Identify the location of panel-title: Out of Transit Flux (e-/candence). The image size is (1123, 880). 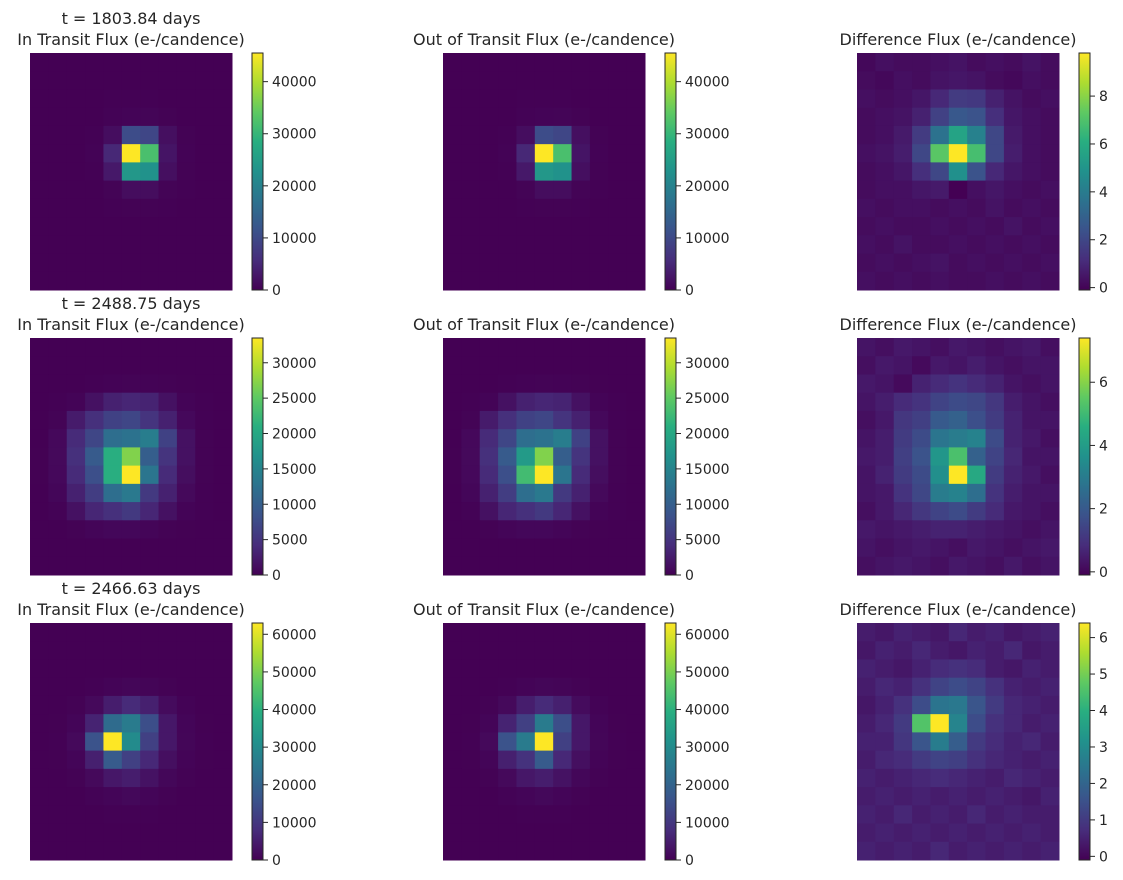
(544, 39).